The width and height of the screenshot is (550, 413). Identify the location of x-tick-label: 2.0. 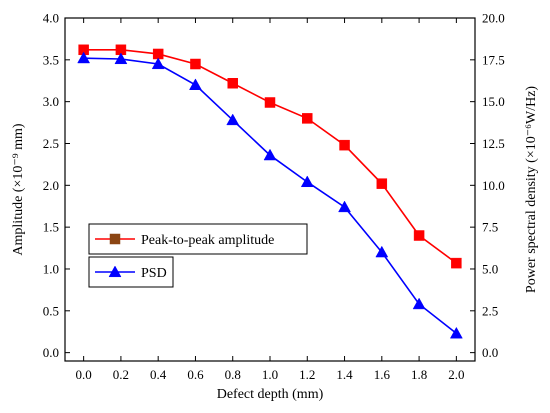
(456, 374).